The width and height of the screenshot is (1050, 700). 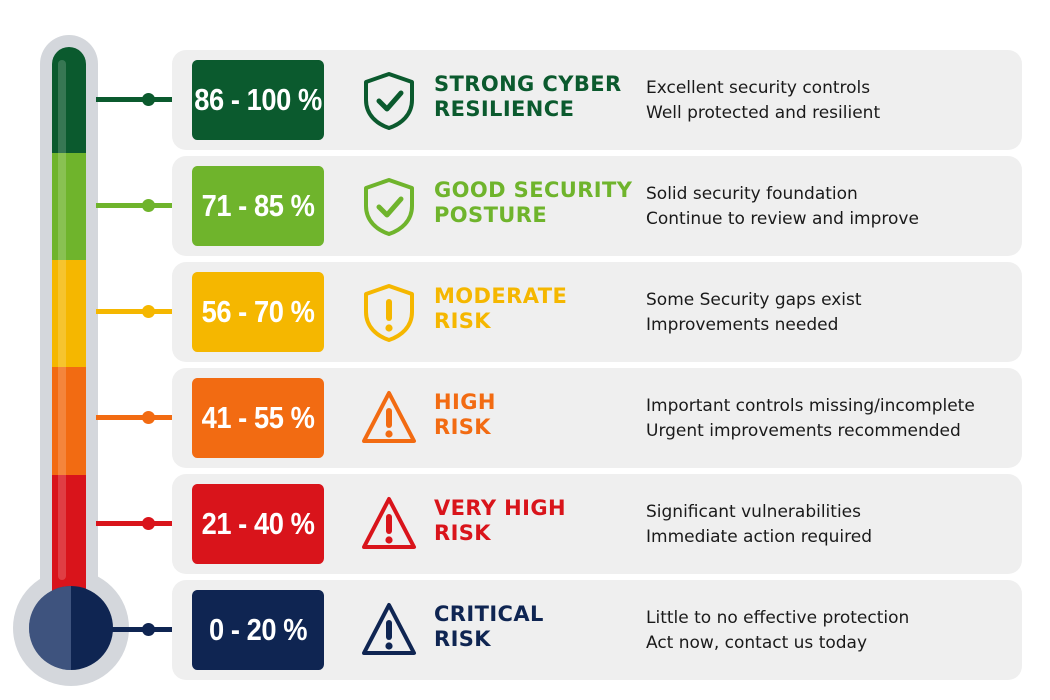 I want to click on level-desc-line1: Significant vulnerabilities, so click(x=753, y=512).